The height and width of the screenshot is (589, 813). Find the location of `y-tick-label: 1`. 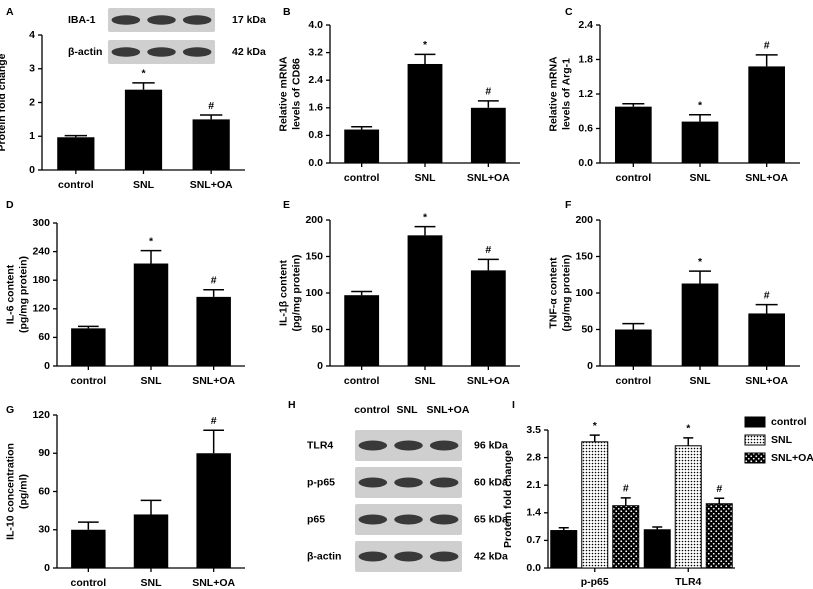

y-tick-label: 1 is located at coordinates (32, 136).